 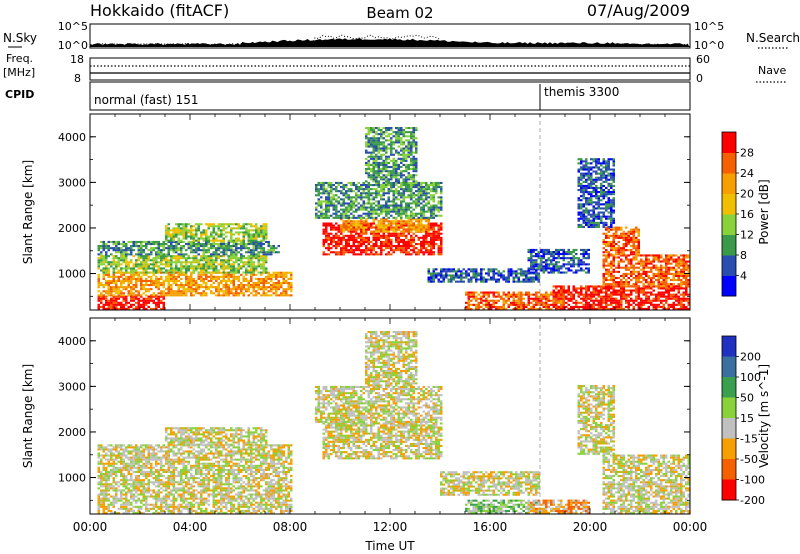 I want to click on power-ylabel: Slant Range [km], so click(x=28, y=212).